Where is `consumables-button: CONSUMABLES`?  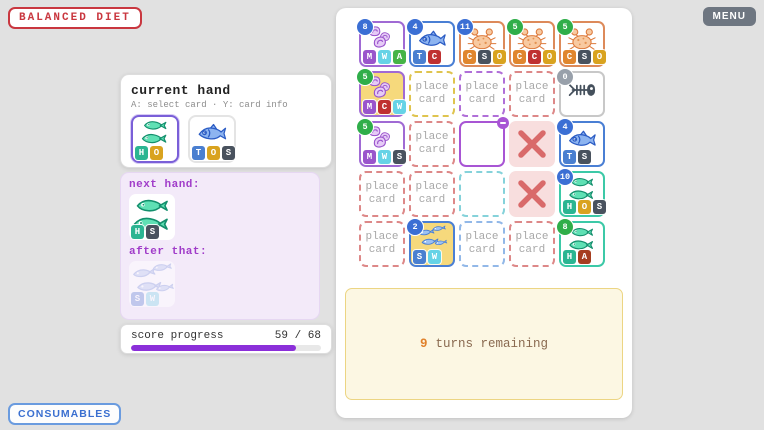
consumables-button: CONSUMABLES is located at coordinates (65, 414).